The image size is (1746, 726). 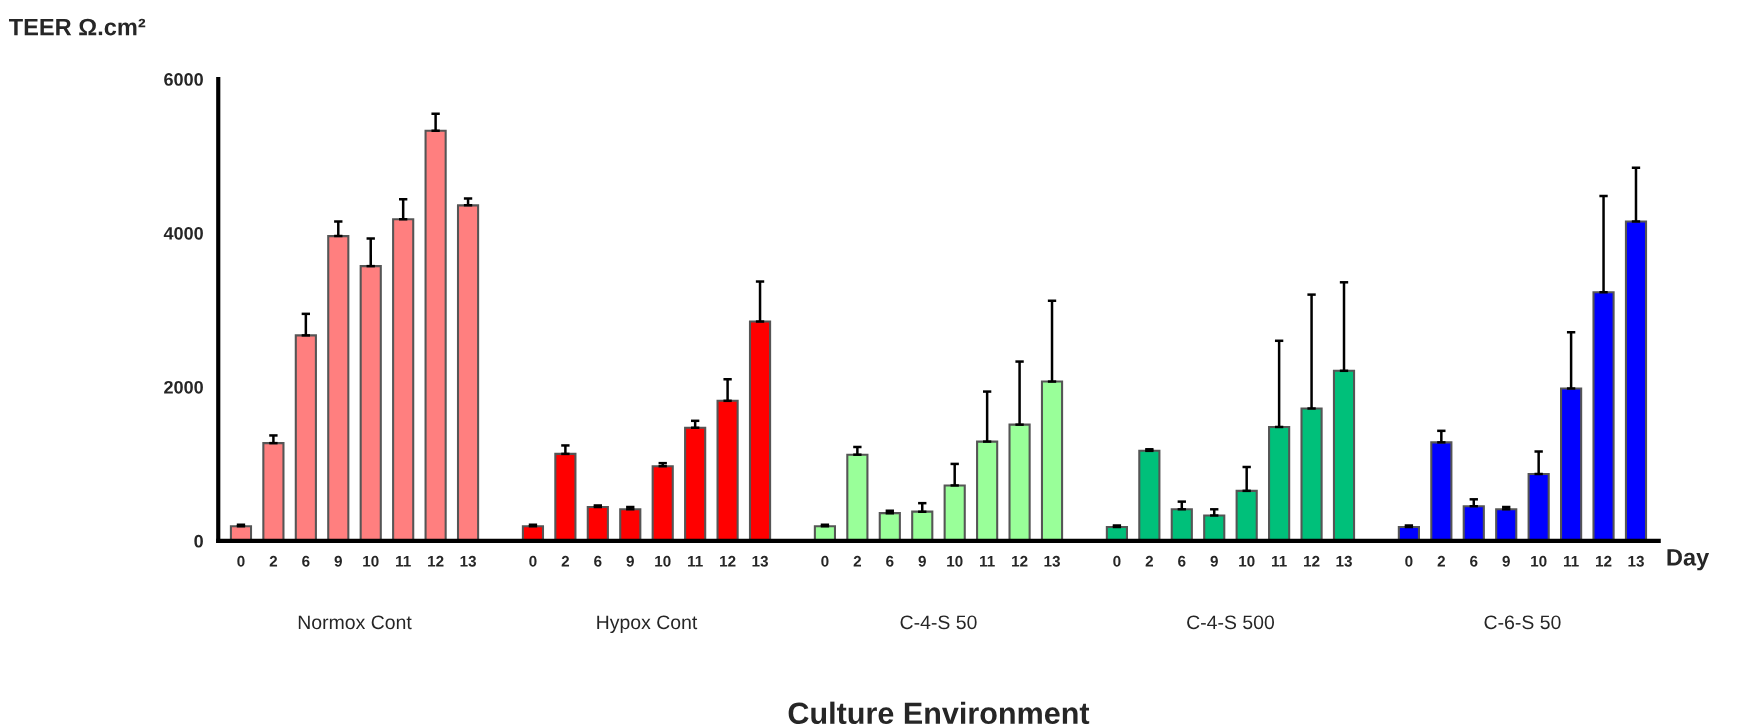 What do you see at coordinates (183, 233) in the screenshot?
I see `y-tick-label: 4000` at bounding box center [183, 233].